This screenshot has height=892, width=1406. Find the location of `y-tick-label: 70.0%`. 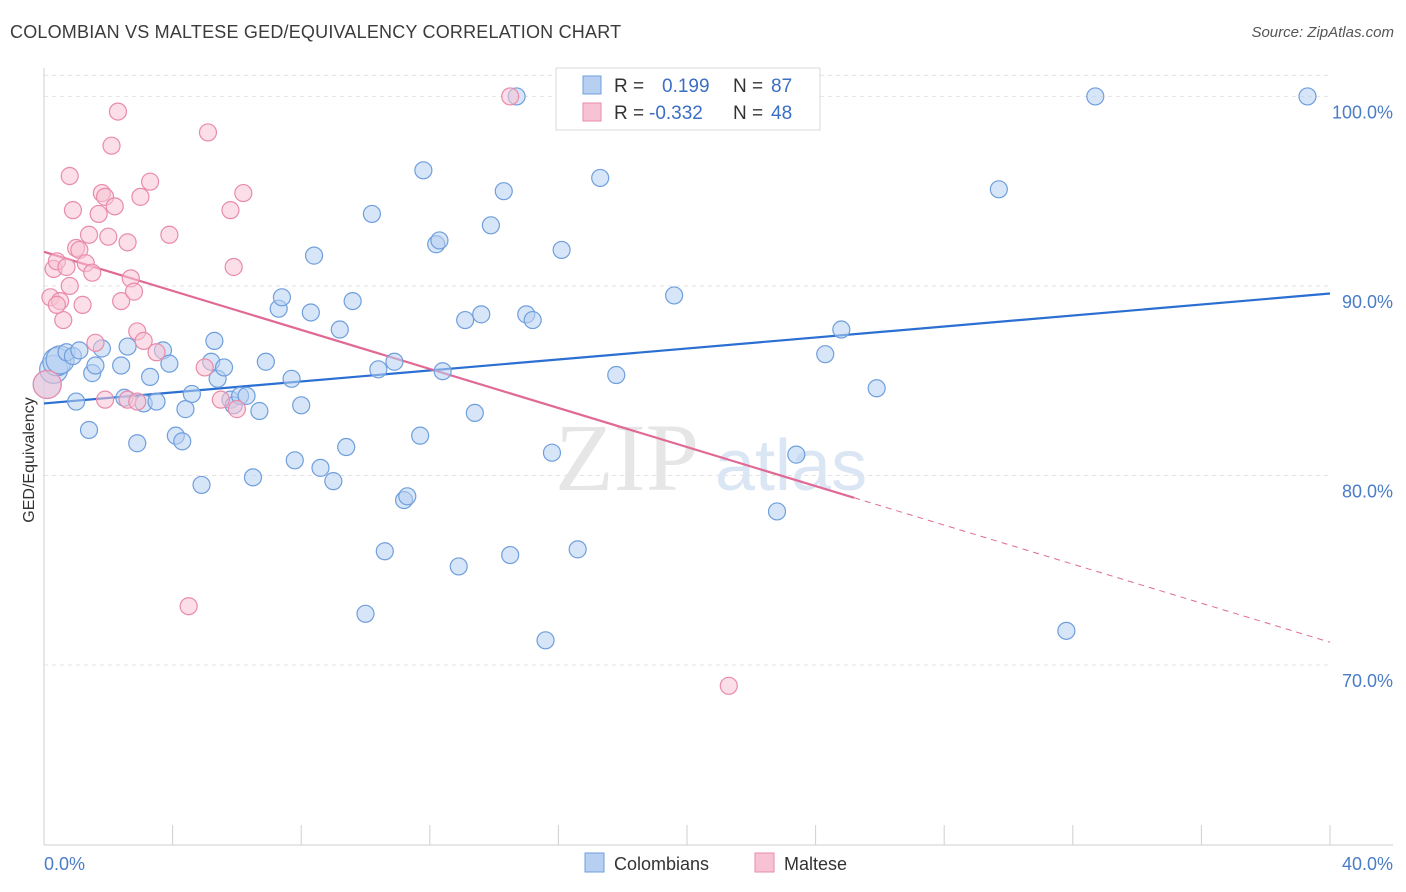

y-tick-label: 70.0% is located at coordinates (1367, 681).